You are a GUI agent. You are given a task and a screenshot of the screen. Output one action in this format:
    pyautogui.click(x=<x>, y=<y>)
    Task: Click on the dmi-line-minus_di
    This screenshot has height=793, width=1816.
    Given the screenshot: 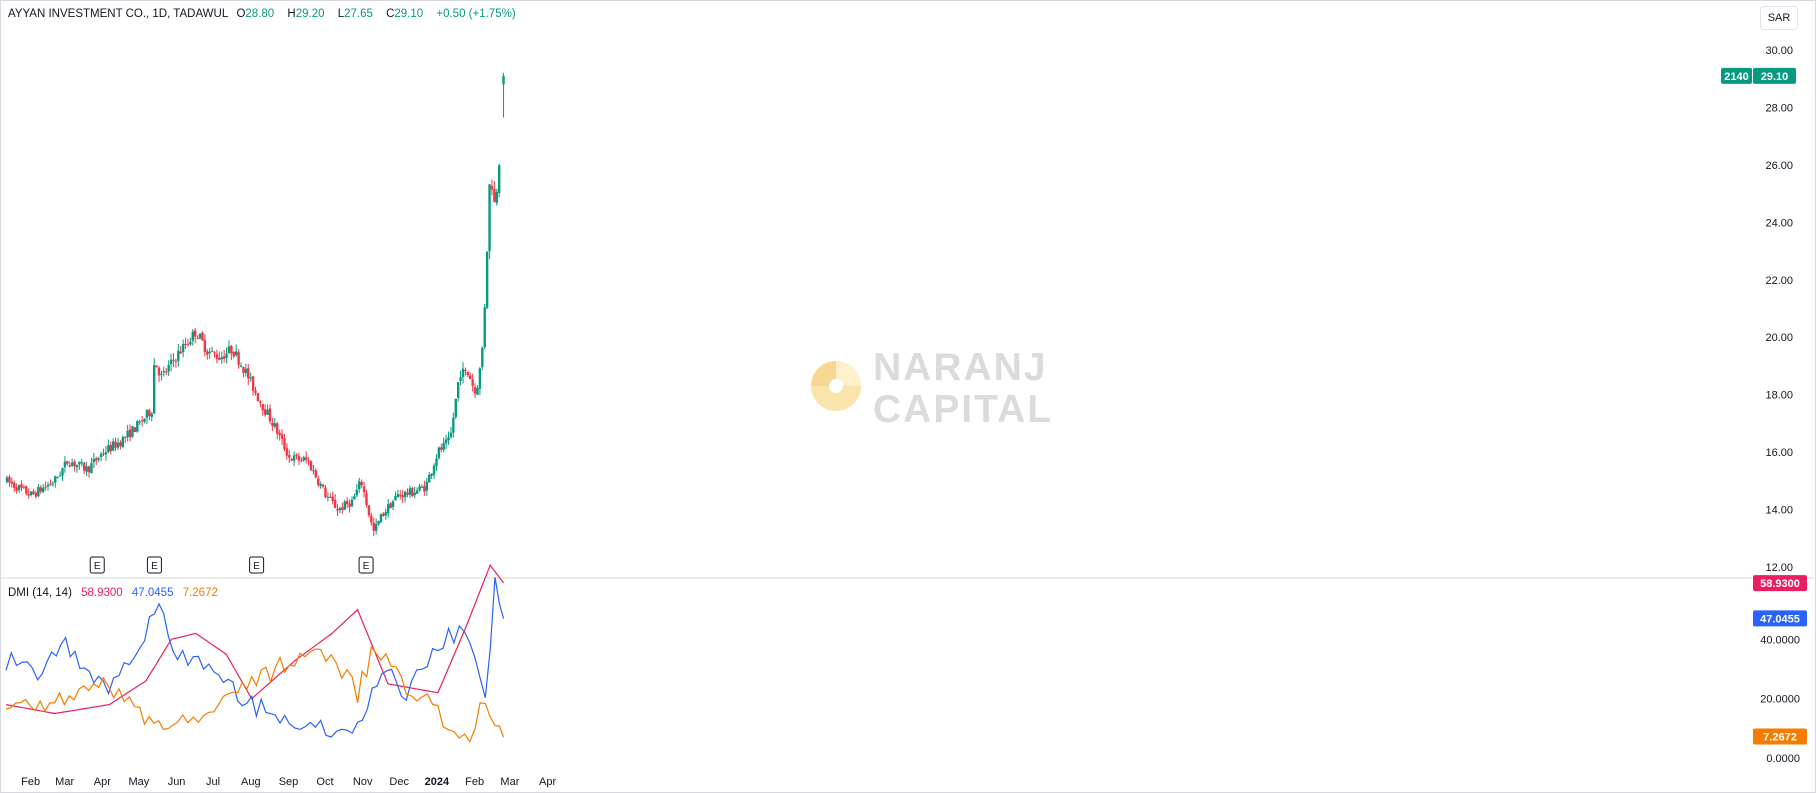 What is the action you would take?
    pyautogui.click(x=255, y=694)
    